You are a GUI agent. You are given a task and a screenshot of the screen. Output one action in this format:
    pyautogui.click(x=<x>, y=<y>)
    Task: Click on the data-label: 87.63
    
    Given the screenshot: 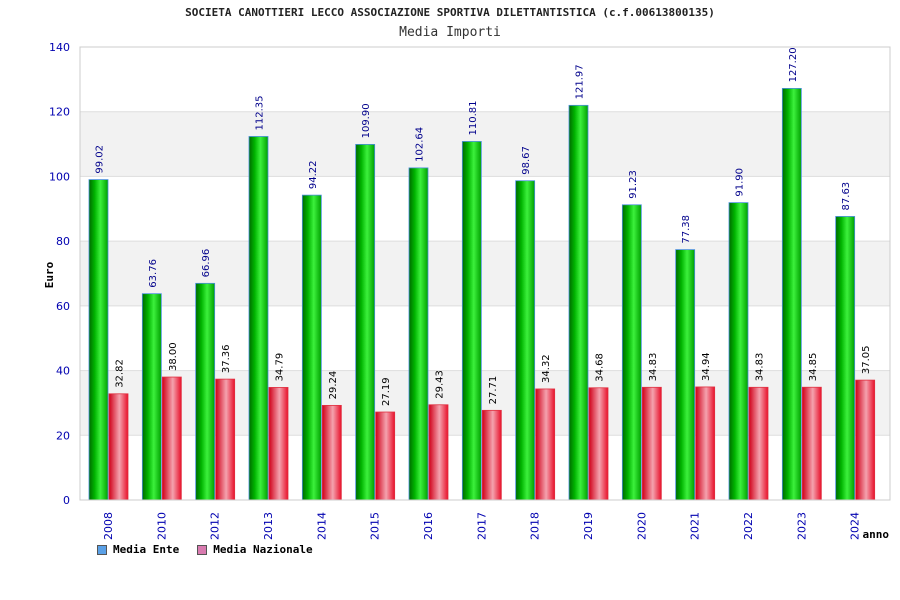 What is the action you would take?
    pyautogui.click(x=846, y=196)
    